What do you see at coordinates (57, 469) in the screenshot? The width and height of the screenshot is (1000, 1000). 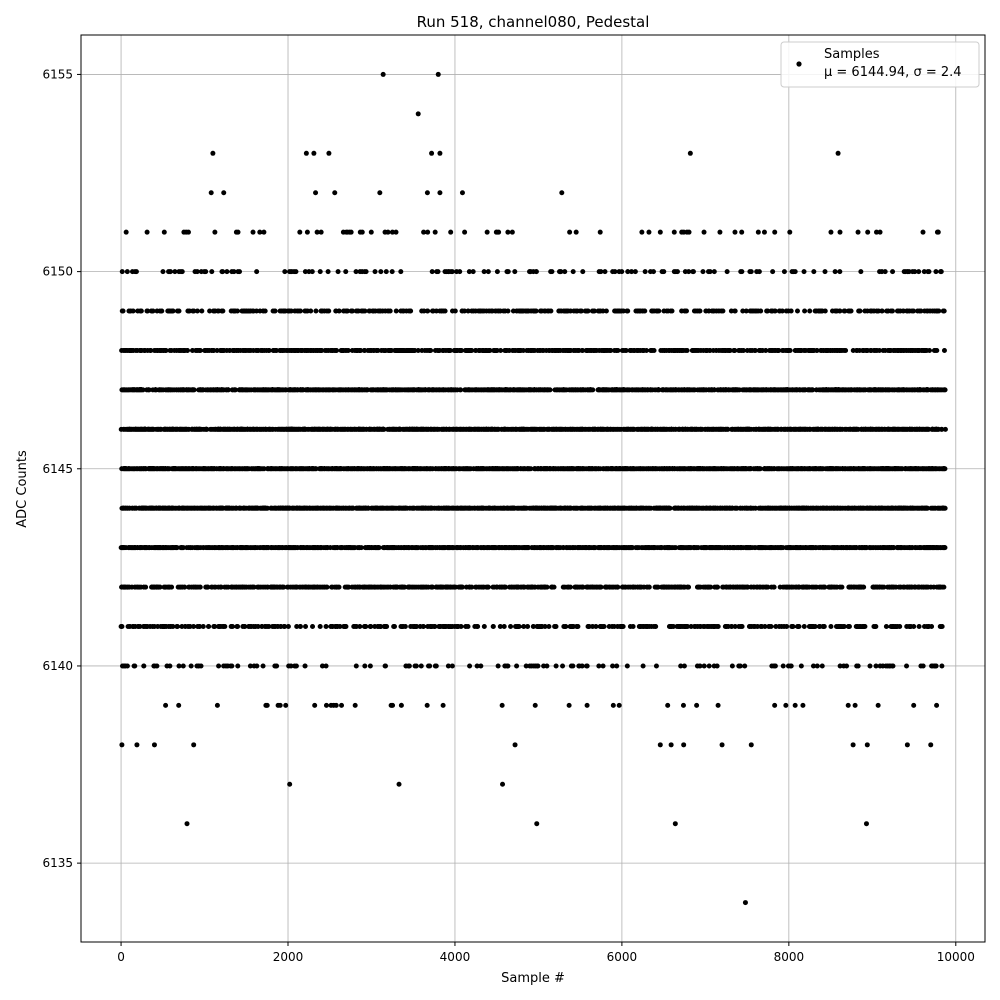 I see `y-tick-label: 6145` at bounding box center [57, 469].